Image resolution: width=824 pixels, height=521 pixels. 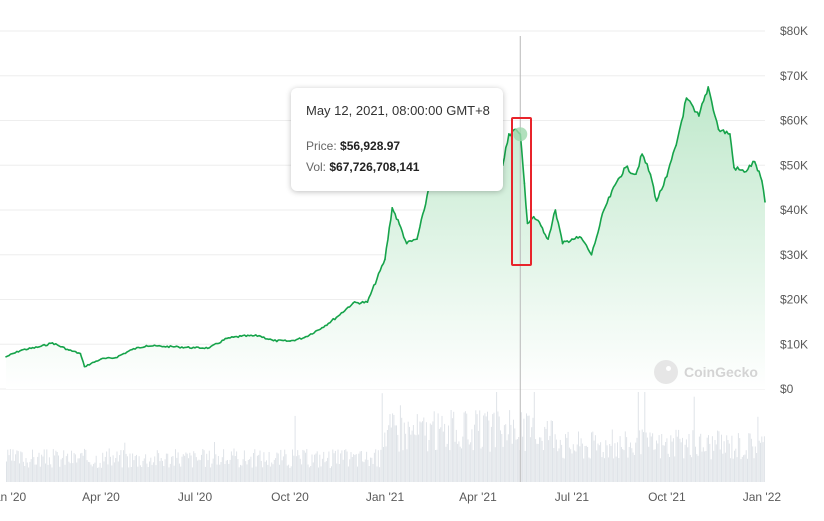 I want to click on x-tick-label: Oct '20, so click(x=290, y=497).